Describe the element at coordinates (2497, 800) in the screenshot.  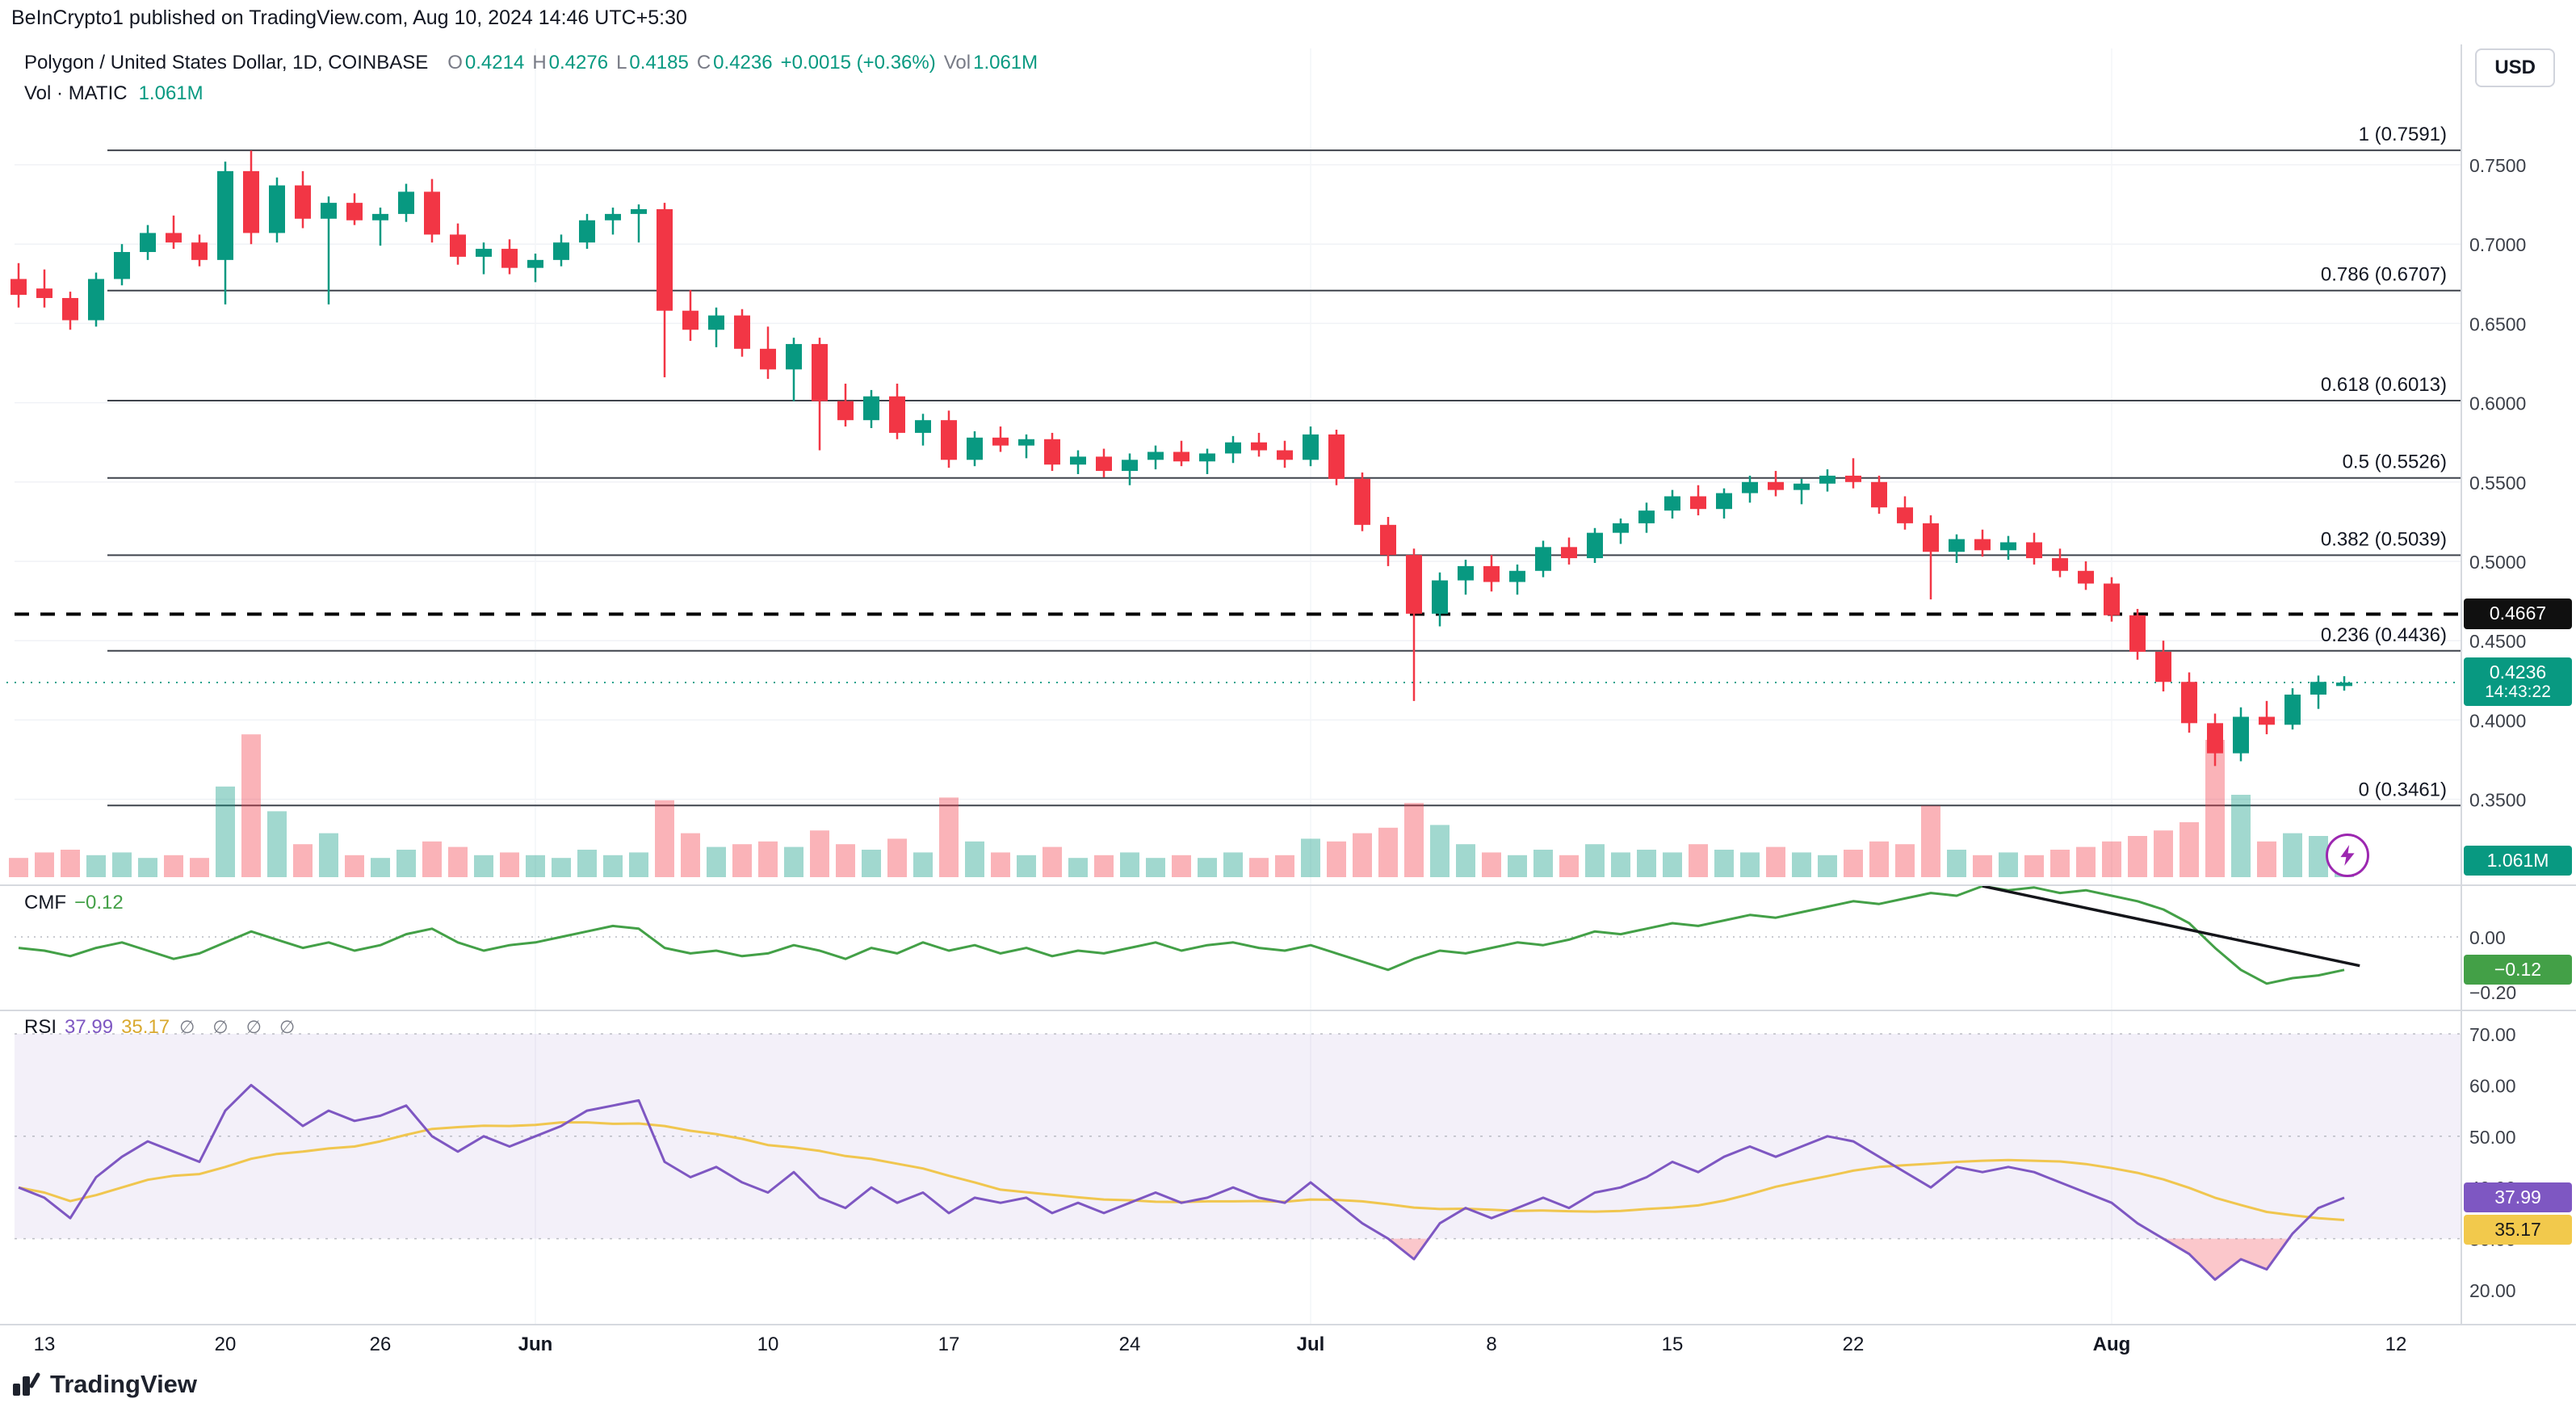
I see `svg-text: 0.3500` at that location.